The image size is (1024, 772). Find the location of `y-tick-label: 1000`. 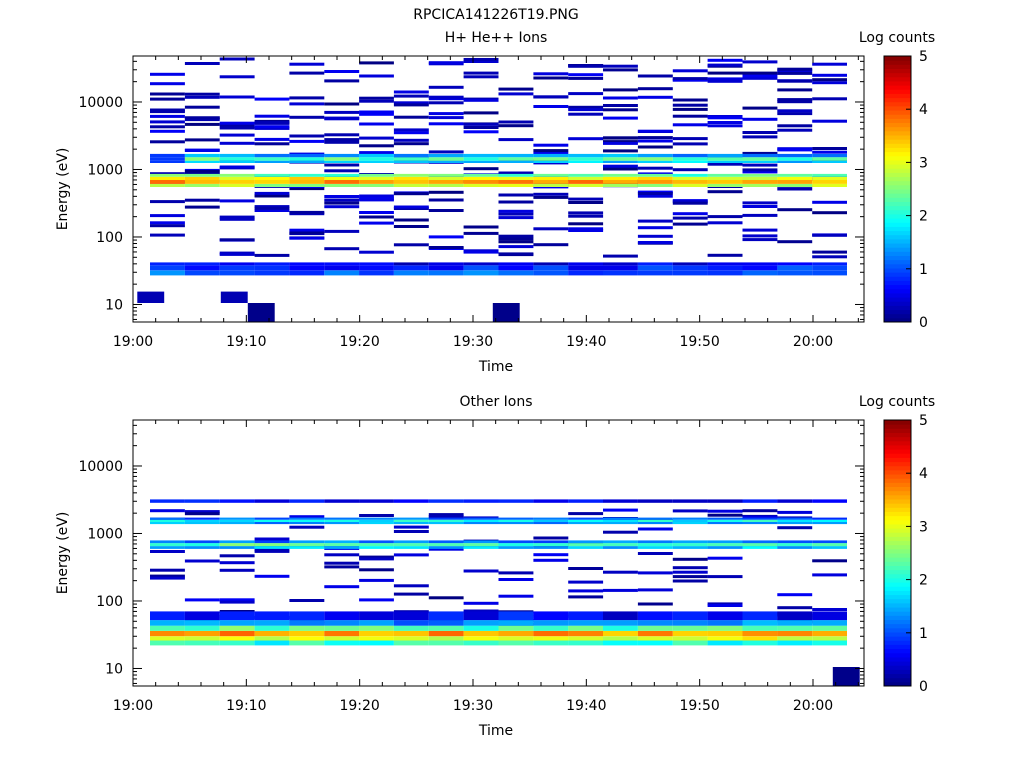

y-tick-label: 1000 is located at coordinates (105, 534).